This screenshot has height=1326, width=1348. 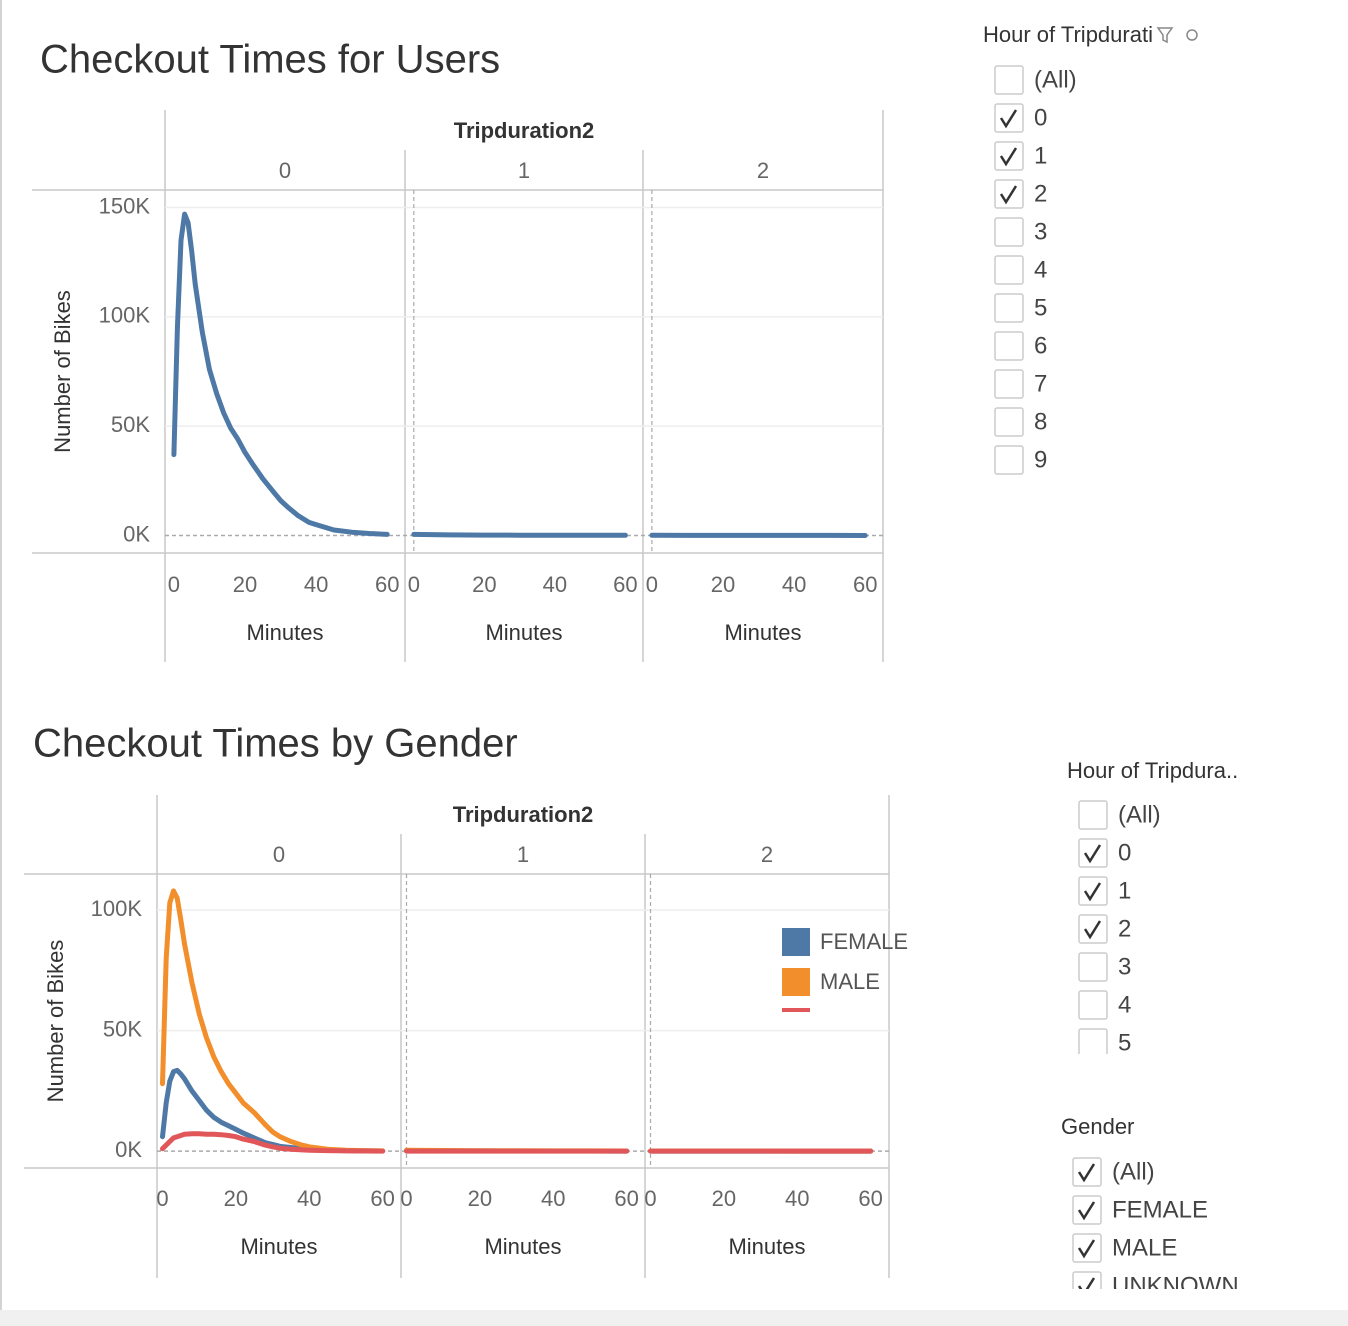 What do you see at coordinates (1175, 1285) in the screenshot?
I see `filter-item-label: UNKNOWN` at bounding box center [1175, 1285].